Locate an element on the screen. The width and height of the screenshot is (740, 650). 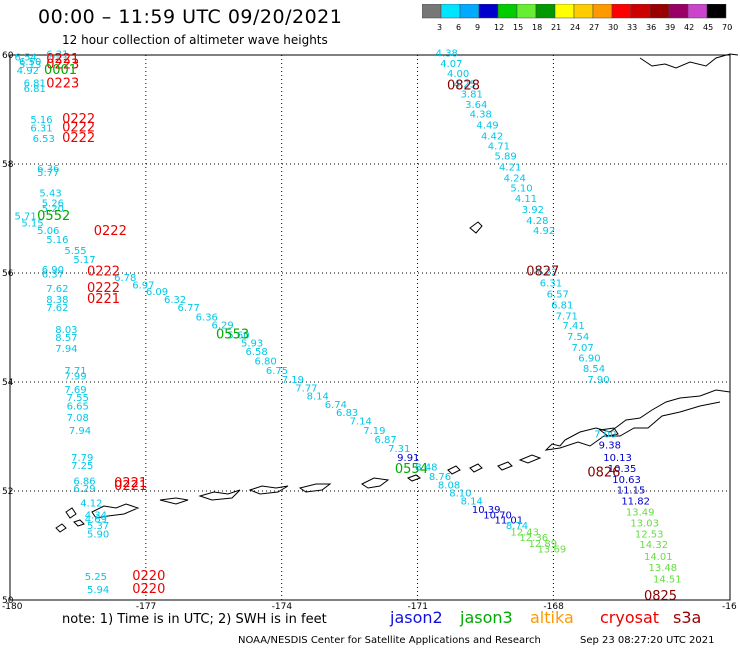
swh-value: 7.54 is located at coordinates (578, 337).